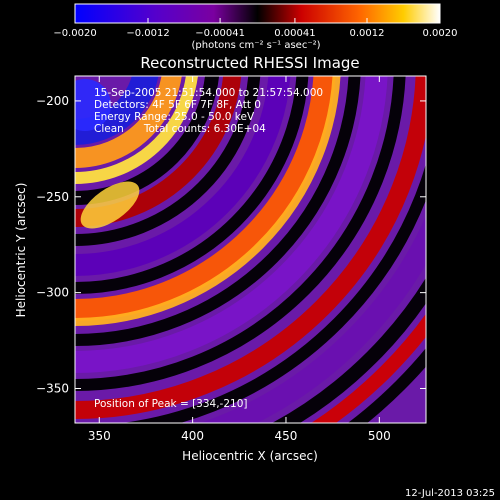 The image size is (500, 500). What do you see at coordinates (208, 93) in the screenshot?
I see `annotation-time: 15-Sep-2005 21:51:54.000 to 21:57:54.000` at bounding box center [208, 93].